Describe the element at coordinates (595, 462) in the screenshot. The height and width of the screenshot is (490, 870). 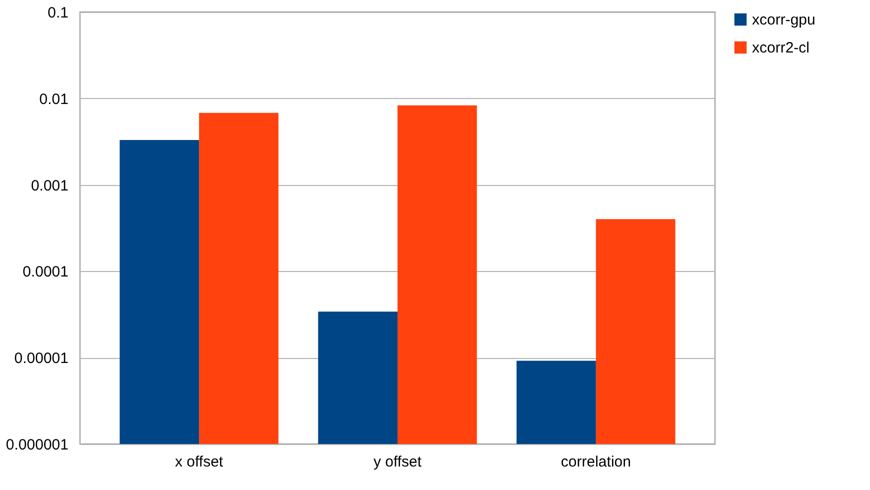
I see `x-tick-label: correlation` at that location.